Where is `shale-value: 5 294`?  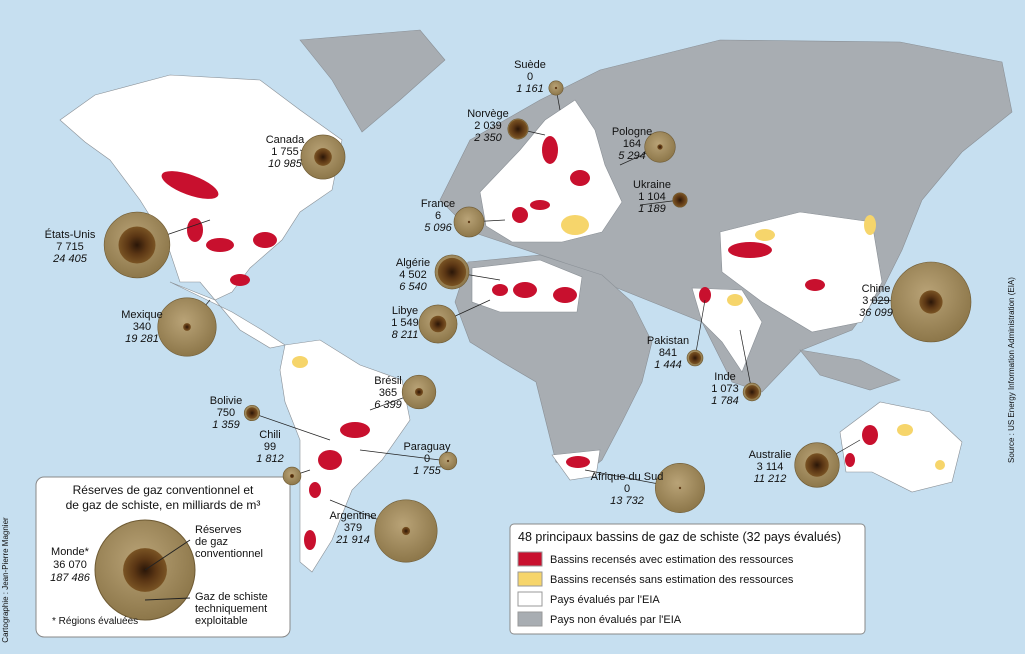
shale-value: 5 294 is located at coordinates (632, 156).